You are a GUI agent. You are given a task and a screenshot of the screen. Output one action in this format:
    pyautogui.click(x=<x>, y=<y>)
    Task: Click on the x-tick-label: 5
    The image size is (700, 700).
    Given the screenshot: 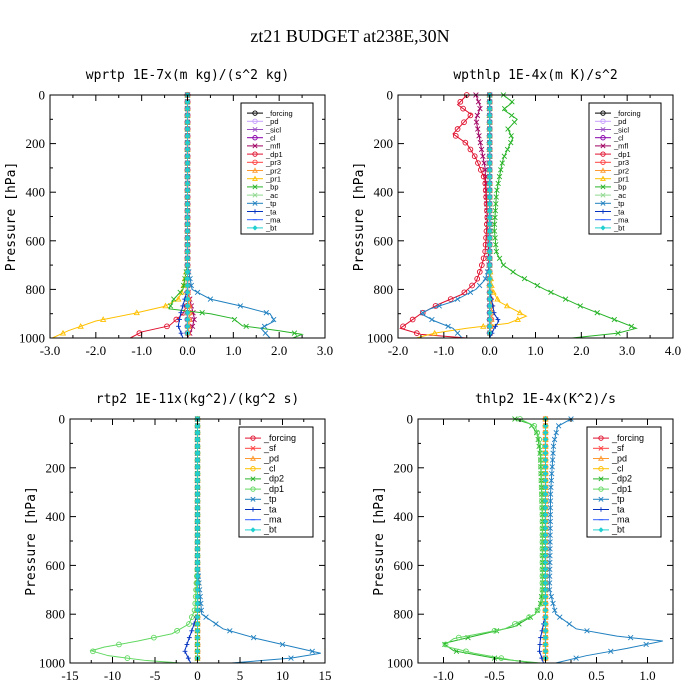 What is the action you would take?
    pyautogui.click(x=240, y=675)
    